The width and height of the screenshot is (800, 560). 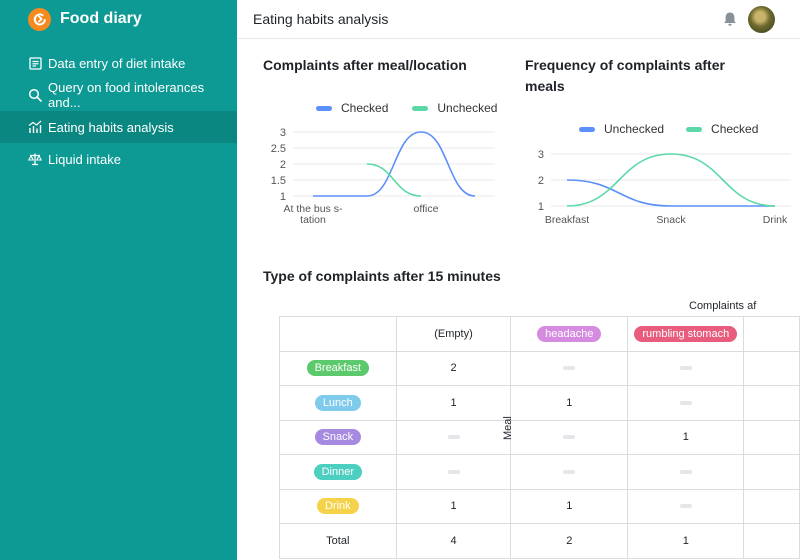 What do you see at coordinates (453, 368) in the screenshot?
I see `table-cell: 2` at bounding box center [453, 368].